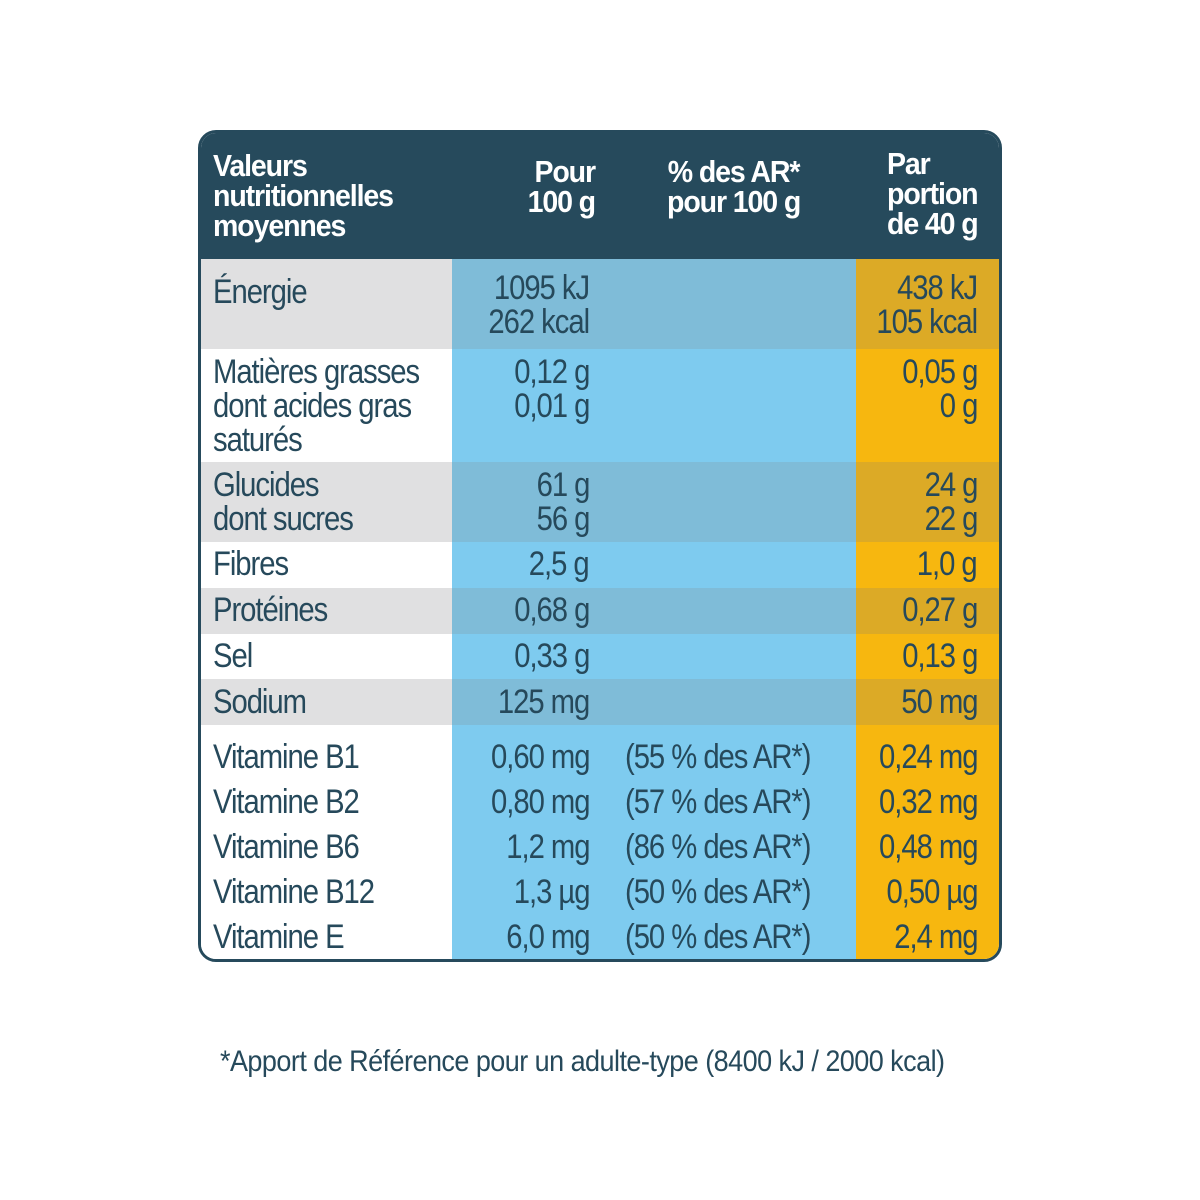 The image size is (1200, 1200). What do you see at coordinates (531, 304) in the screenshot?
I see `cell-per-100g: 1095 kJ 262 kcal` at bounding box center [531, 304].